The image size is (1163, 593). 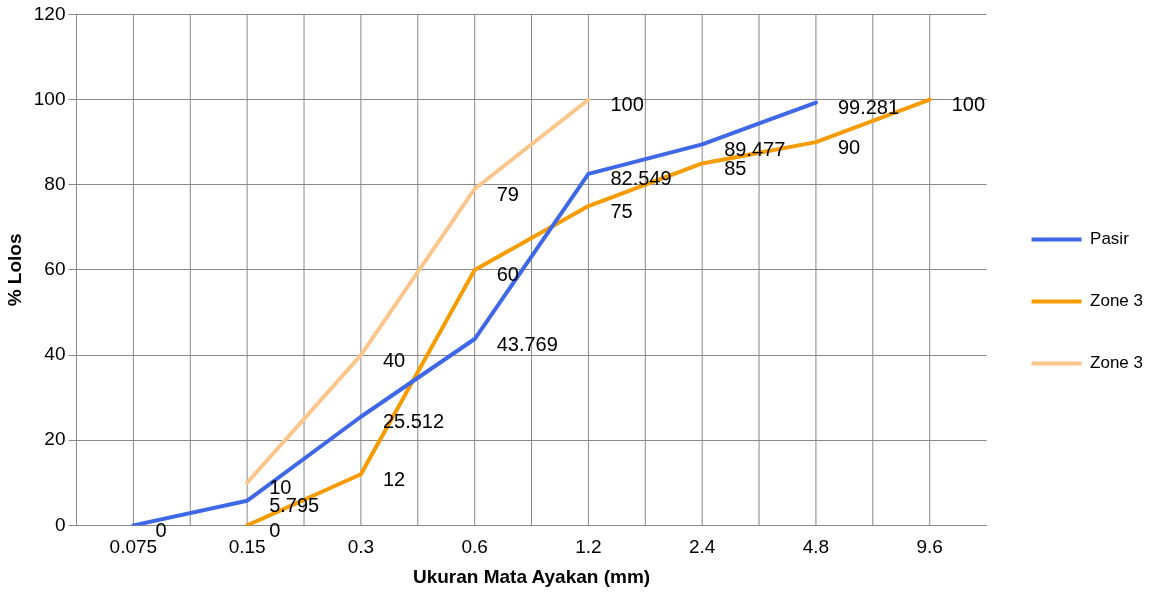 I want to click on data-label: 85, so click(x=735, y=167).